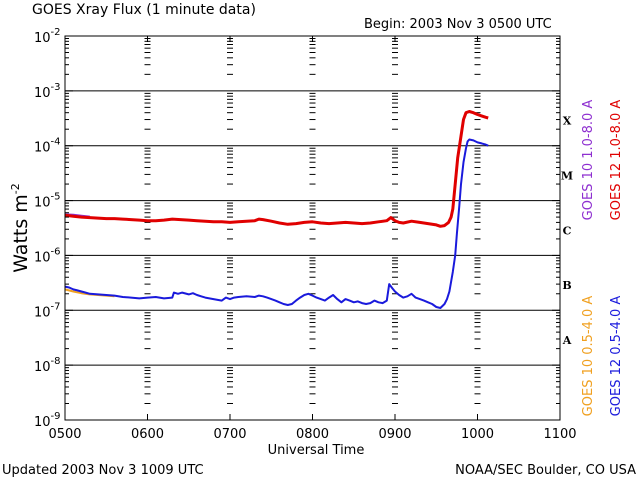  Describe the element at coordinates (567, 175) in the screenshot. I see `flare-class-m: M` at that location.